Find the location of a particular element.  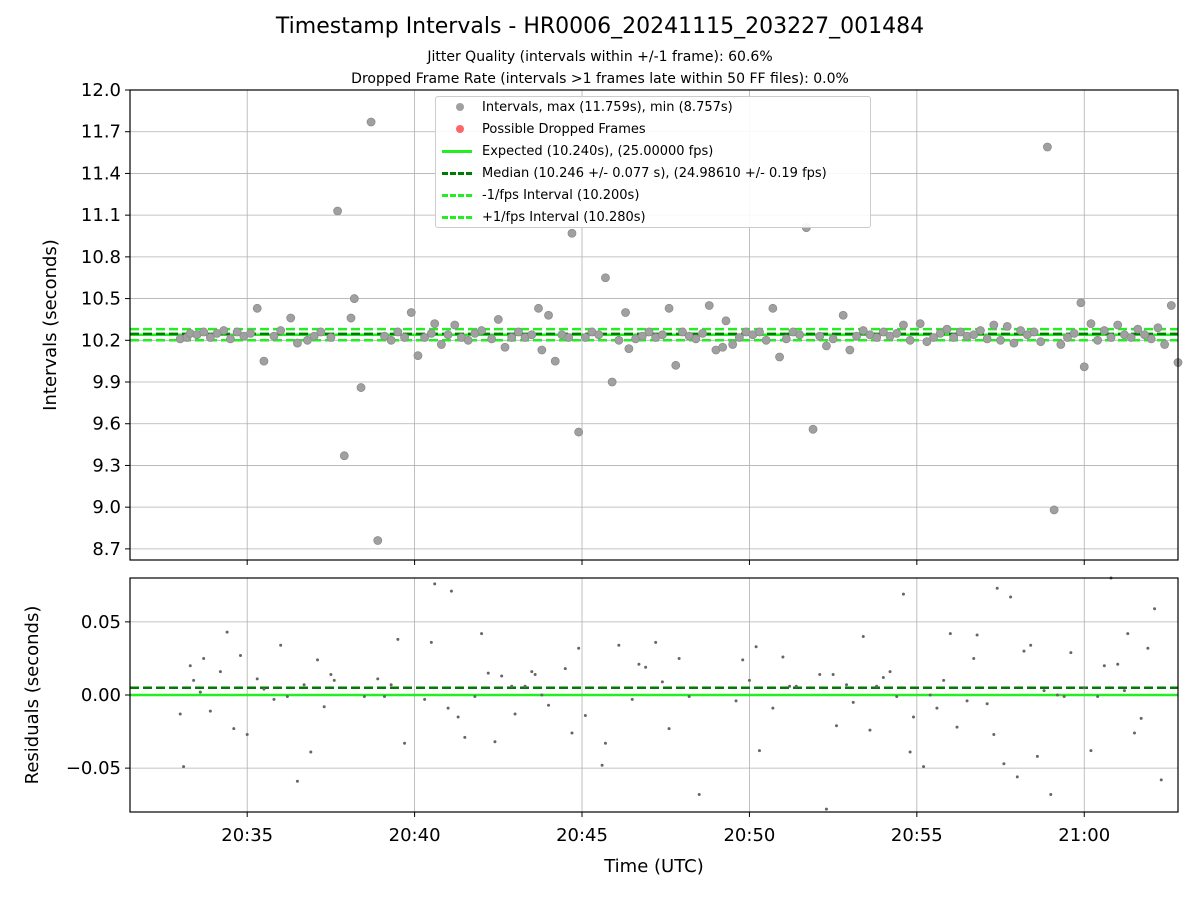

y-tick-label: 0.00 is located at coordinates (101, 695).